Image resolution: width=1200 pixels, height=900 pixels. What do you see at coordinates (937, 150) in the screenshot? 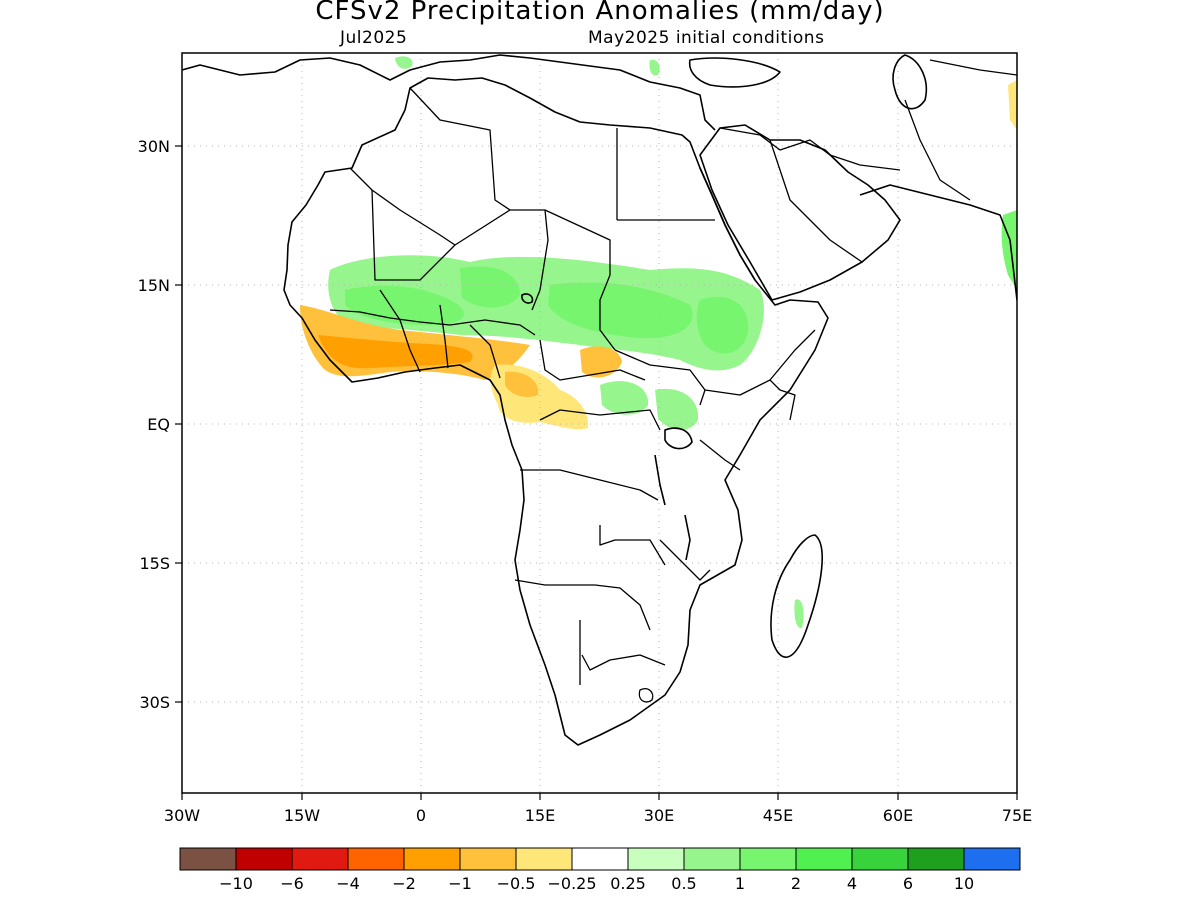
I see `border-iran` at bounding box center [937, 150].